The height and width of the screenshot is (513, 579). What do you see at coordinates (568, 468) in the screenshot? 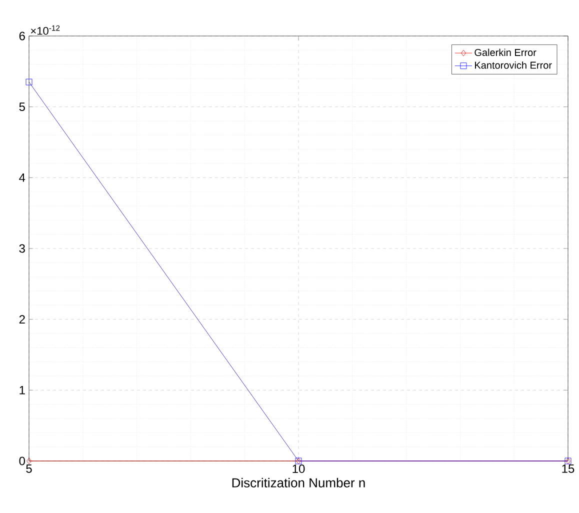
I see `x-tick-label: 15` at bounding box center [568, 468].